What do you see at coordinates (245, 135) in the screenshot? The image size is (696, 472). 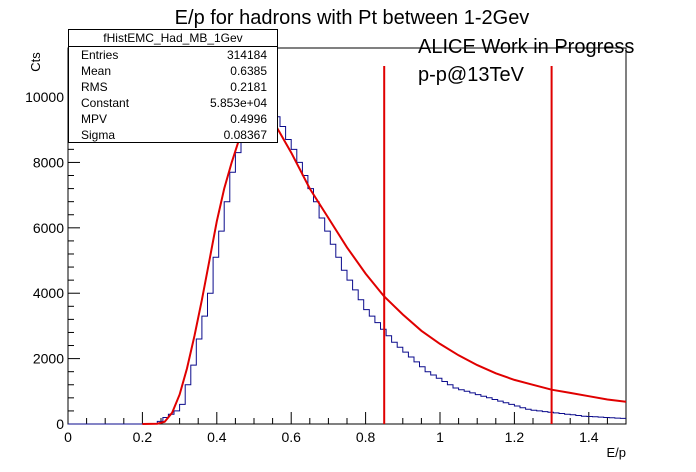 I see `stats-value: 0.08367` at bounding box center [245, 135].